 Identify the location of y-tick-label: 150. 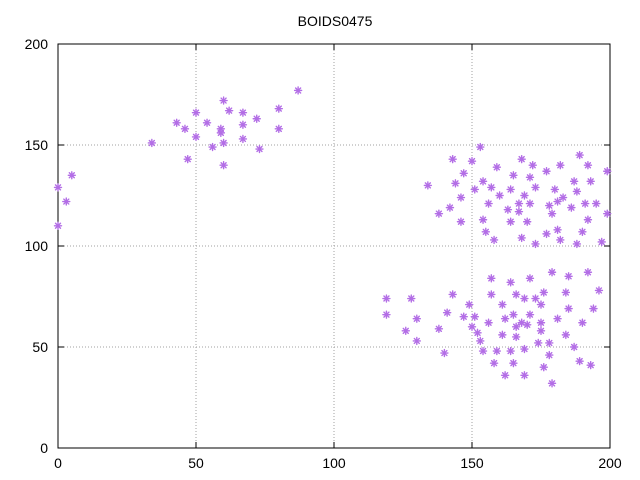
(37, 145).